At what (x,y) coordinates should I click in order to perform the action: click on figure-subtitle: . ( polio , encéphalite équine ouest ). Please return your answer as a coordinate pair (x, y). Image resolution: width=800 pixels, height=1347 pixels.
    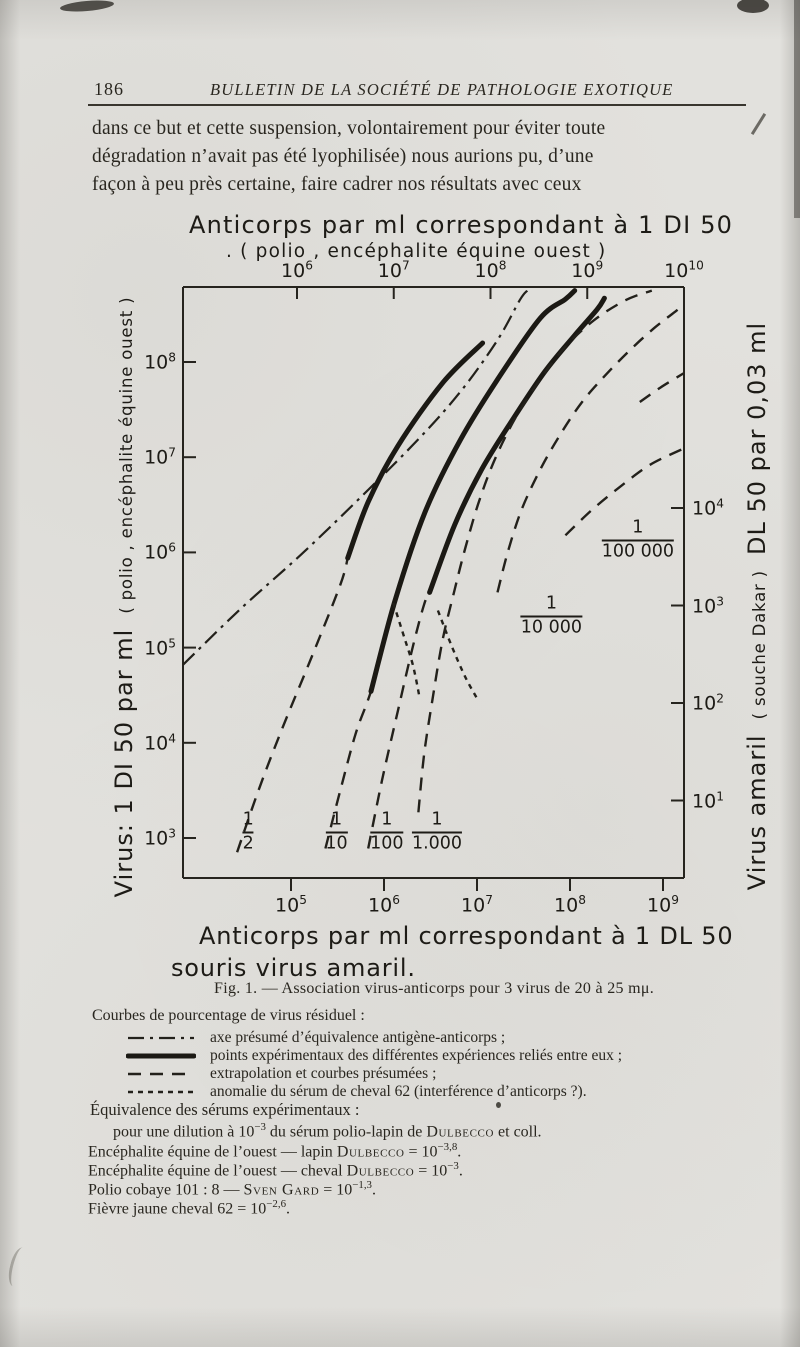
    Looking at the image, I should click on (416, 251).